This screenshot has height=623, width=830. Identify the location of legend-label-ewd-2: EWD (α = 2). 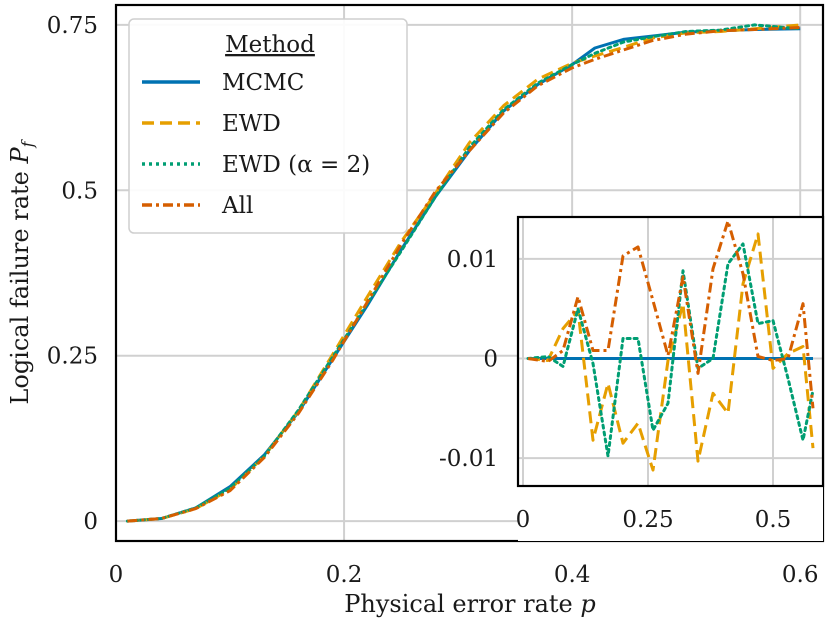
(296, 165).